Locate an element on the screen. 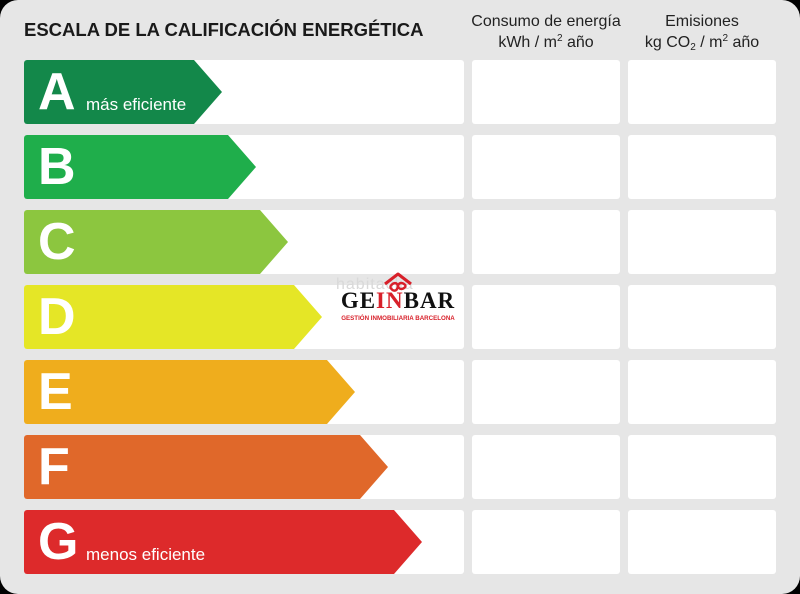  consumo-cell-e is located at coordinates (546, 392).